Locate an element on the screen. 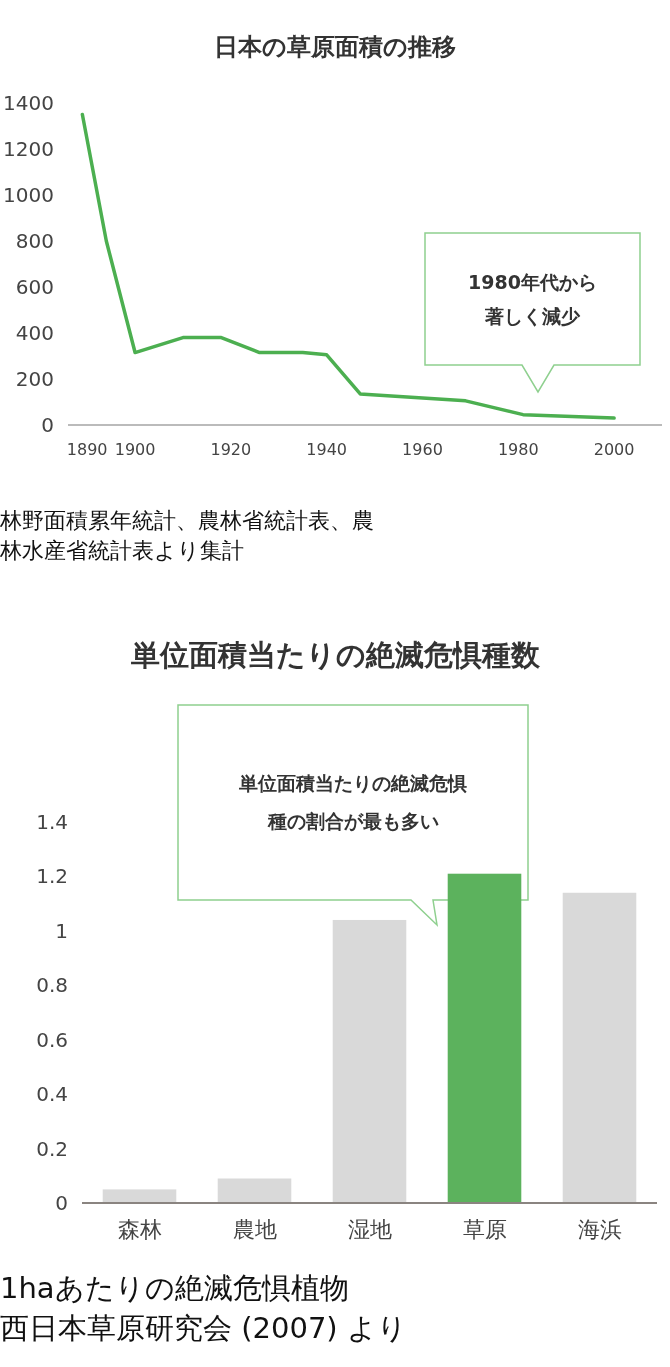 This screenshot has height=1367, width=670. text: 林野面積累年統計、農林省統計表、農林水産省統計表より集計 is located at coordinates (187, 535).